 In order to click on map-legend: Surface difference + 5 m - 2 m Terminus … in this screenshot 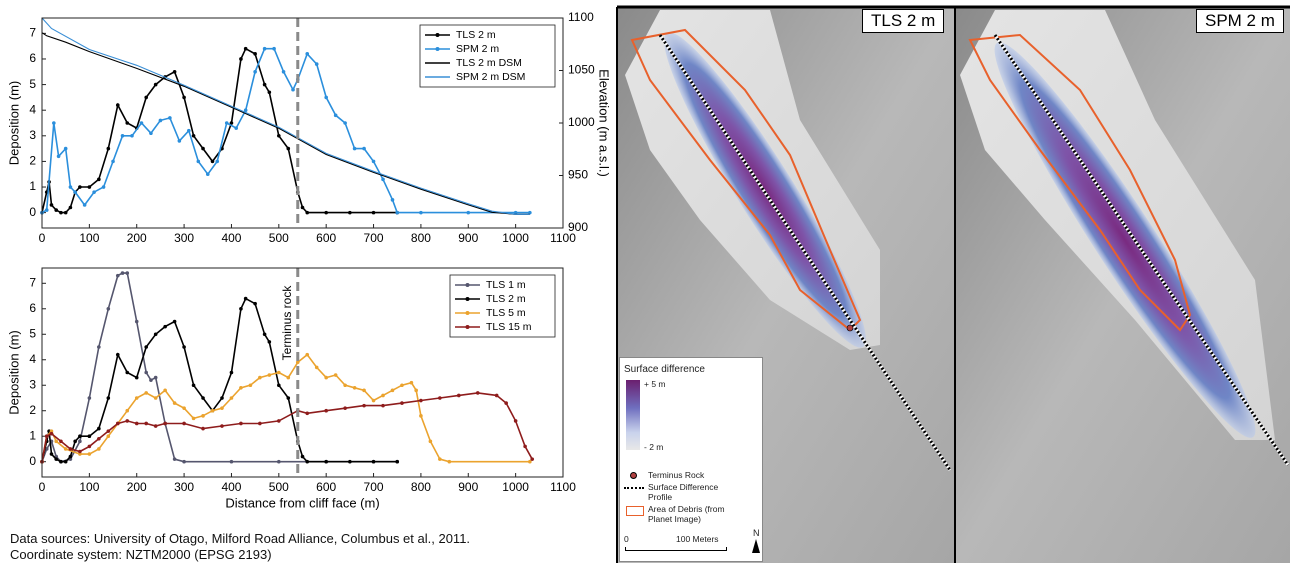, I will do `click(691, 459)`.